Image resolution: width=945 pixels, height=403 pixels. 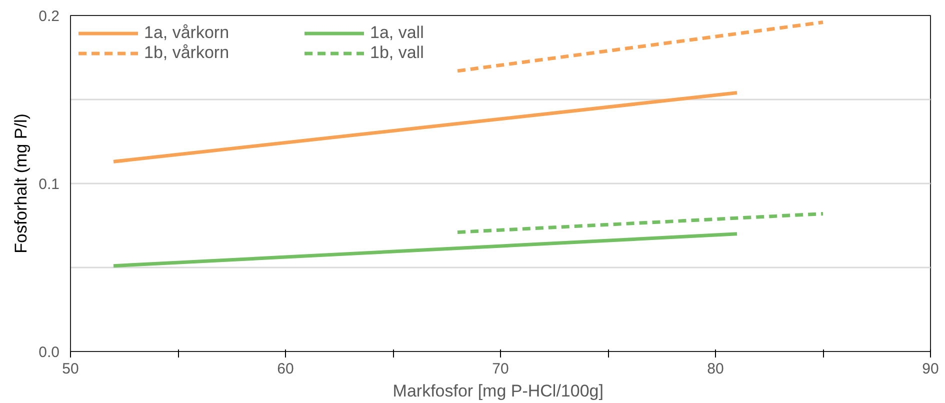 I want to click on legend-label: 1a, vårkorn, so click(x=187, y=33).